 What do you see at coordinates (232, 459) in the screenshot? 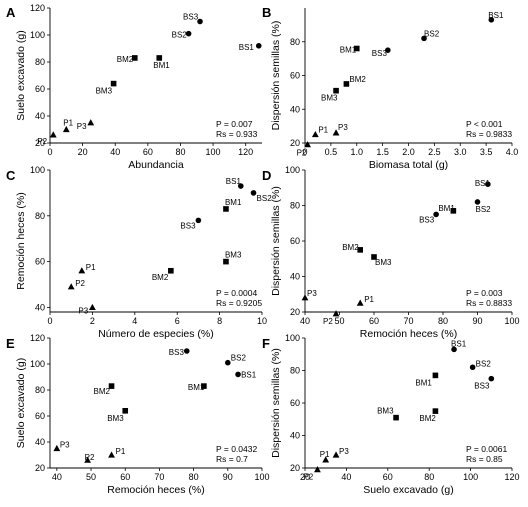
I see `stat-label: Rs = 0.7` at bounding box center [232, 459].